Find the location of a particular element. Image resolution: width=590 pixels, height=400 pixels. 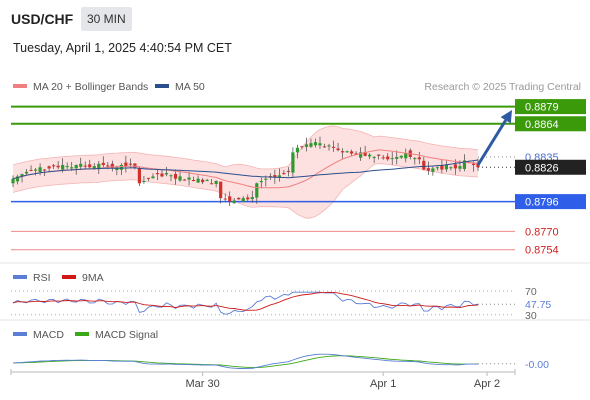

legend-macd-label: MACD is located at coordinates (48, 335).